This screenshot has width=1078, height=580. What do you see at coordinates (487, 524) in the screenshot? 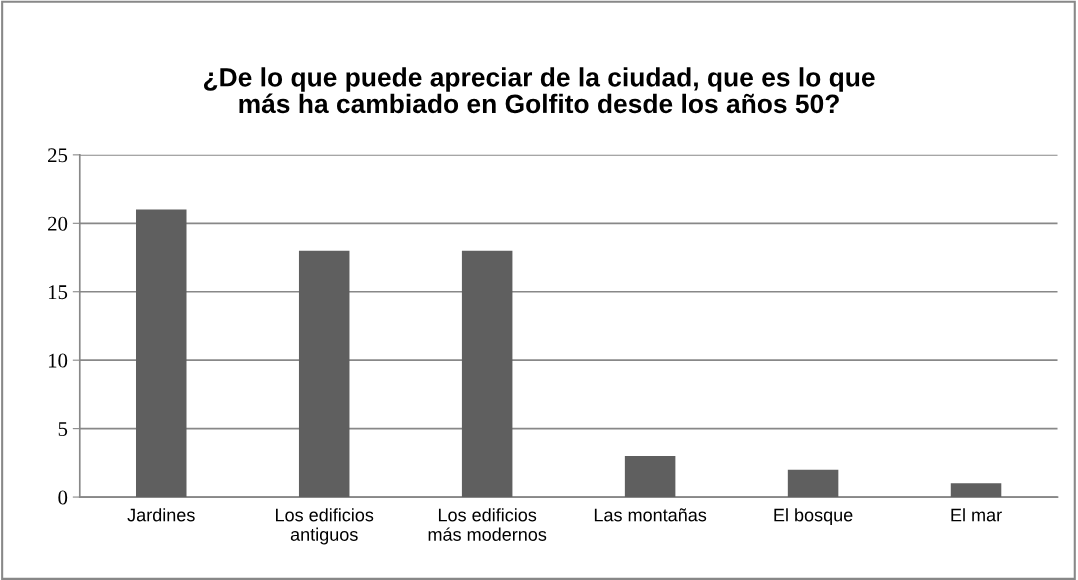
I see `x-tick-label: Los edificios más modernos` at bounding box center [487, 524].